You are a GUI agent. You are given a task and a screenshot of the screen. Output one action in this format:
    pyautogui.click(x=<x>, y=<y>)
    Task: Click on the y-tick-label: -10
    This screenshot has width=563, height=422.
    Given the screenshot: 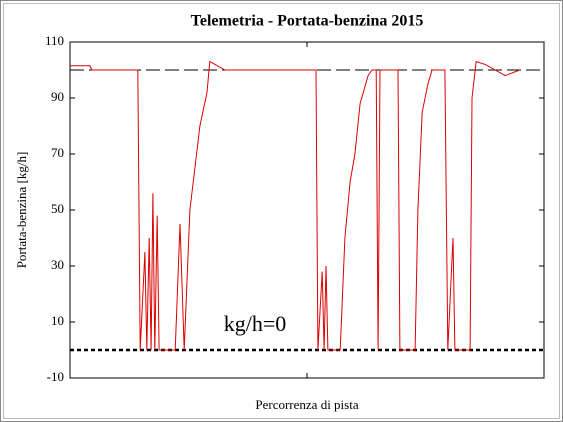 What is the action you would take?
    pyautogui.click(x=55, y=376)
    